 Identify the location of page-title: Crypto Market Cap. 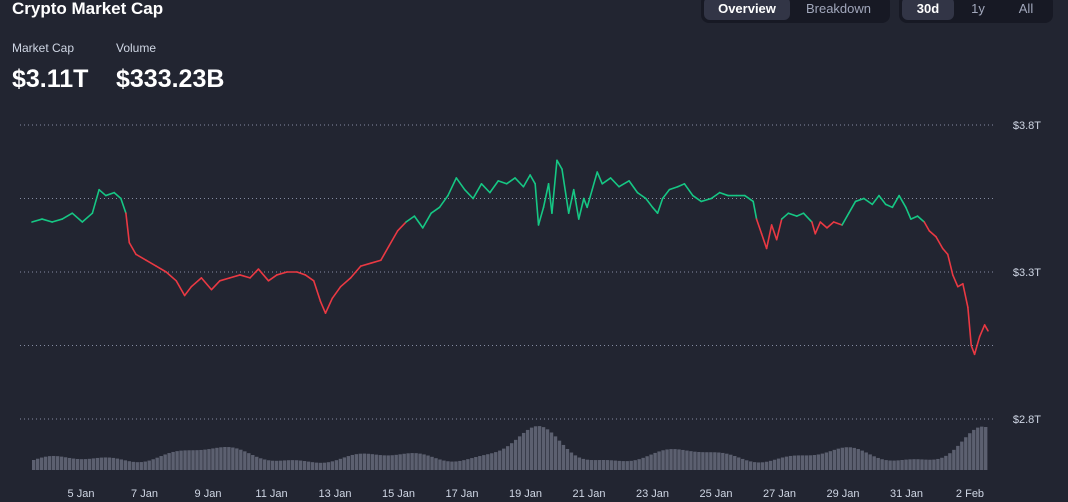
(88, 9).